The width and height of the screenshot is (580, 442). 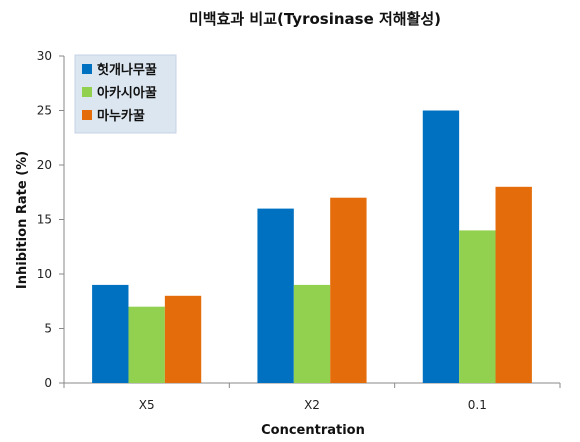 I want to click on y-tick-label: 10, so click(x=44, y=274).